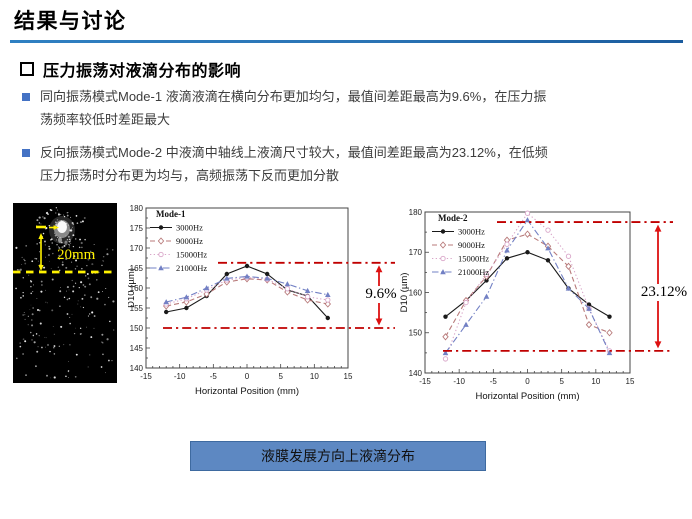 The height and width of the screenshot is (519, 692). What do you see at coordinates (137, 268) in the screenshot?
I see `svg-text: 165` at bounding box center [137, 268].